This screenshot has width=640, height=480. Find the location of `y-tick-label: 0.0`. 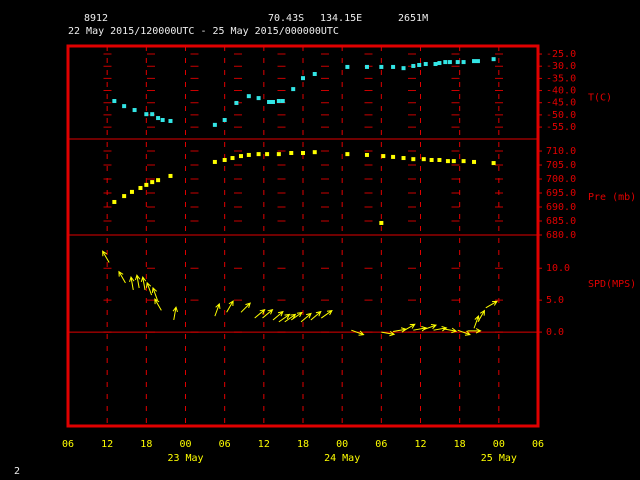

y-tick-label: 0.0 is located at coordinates (555, 332).